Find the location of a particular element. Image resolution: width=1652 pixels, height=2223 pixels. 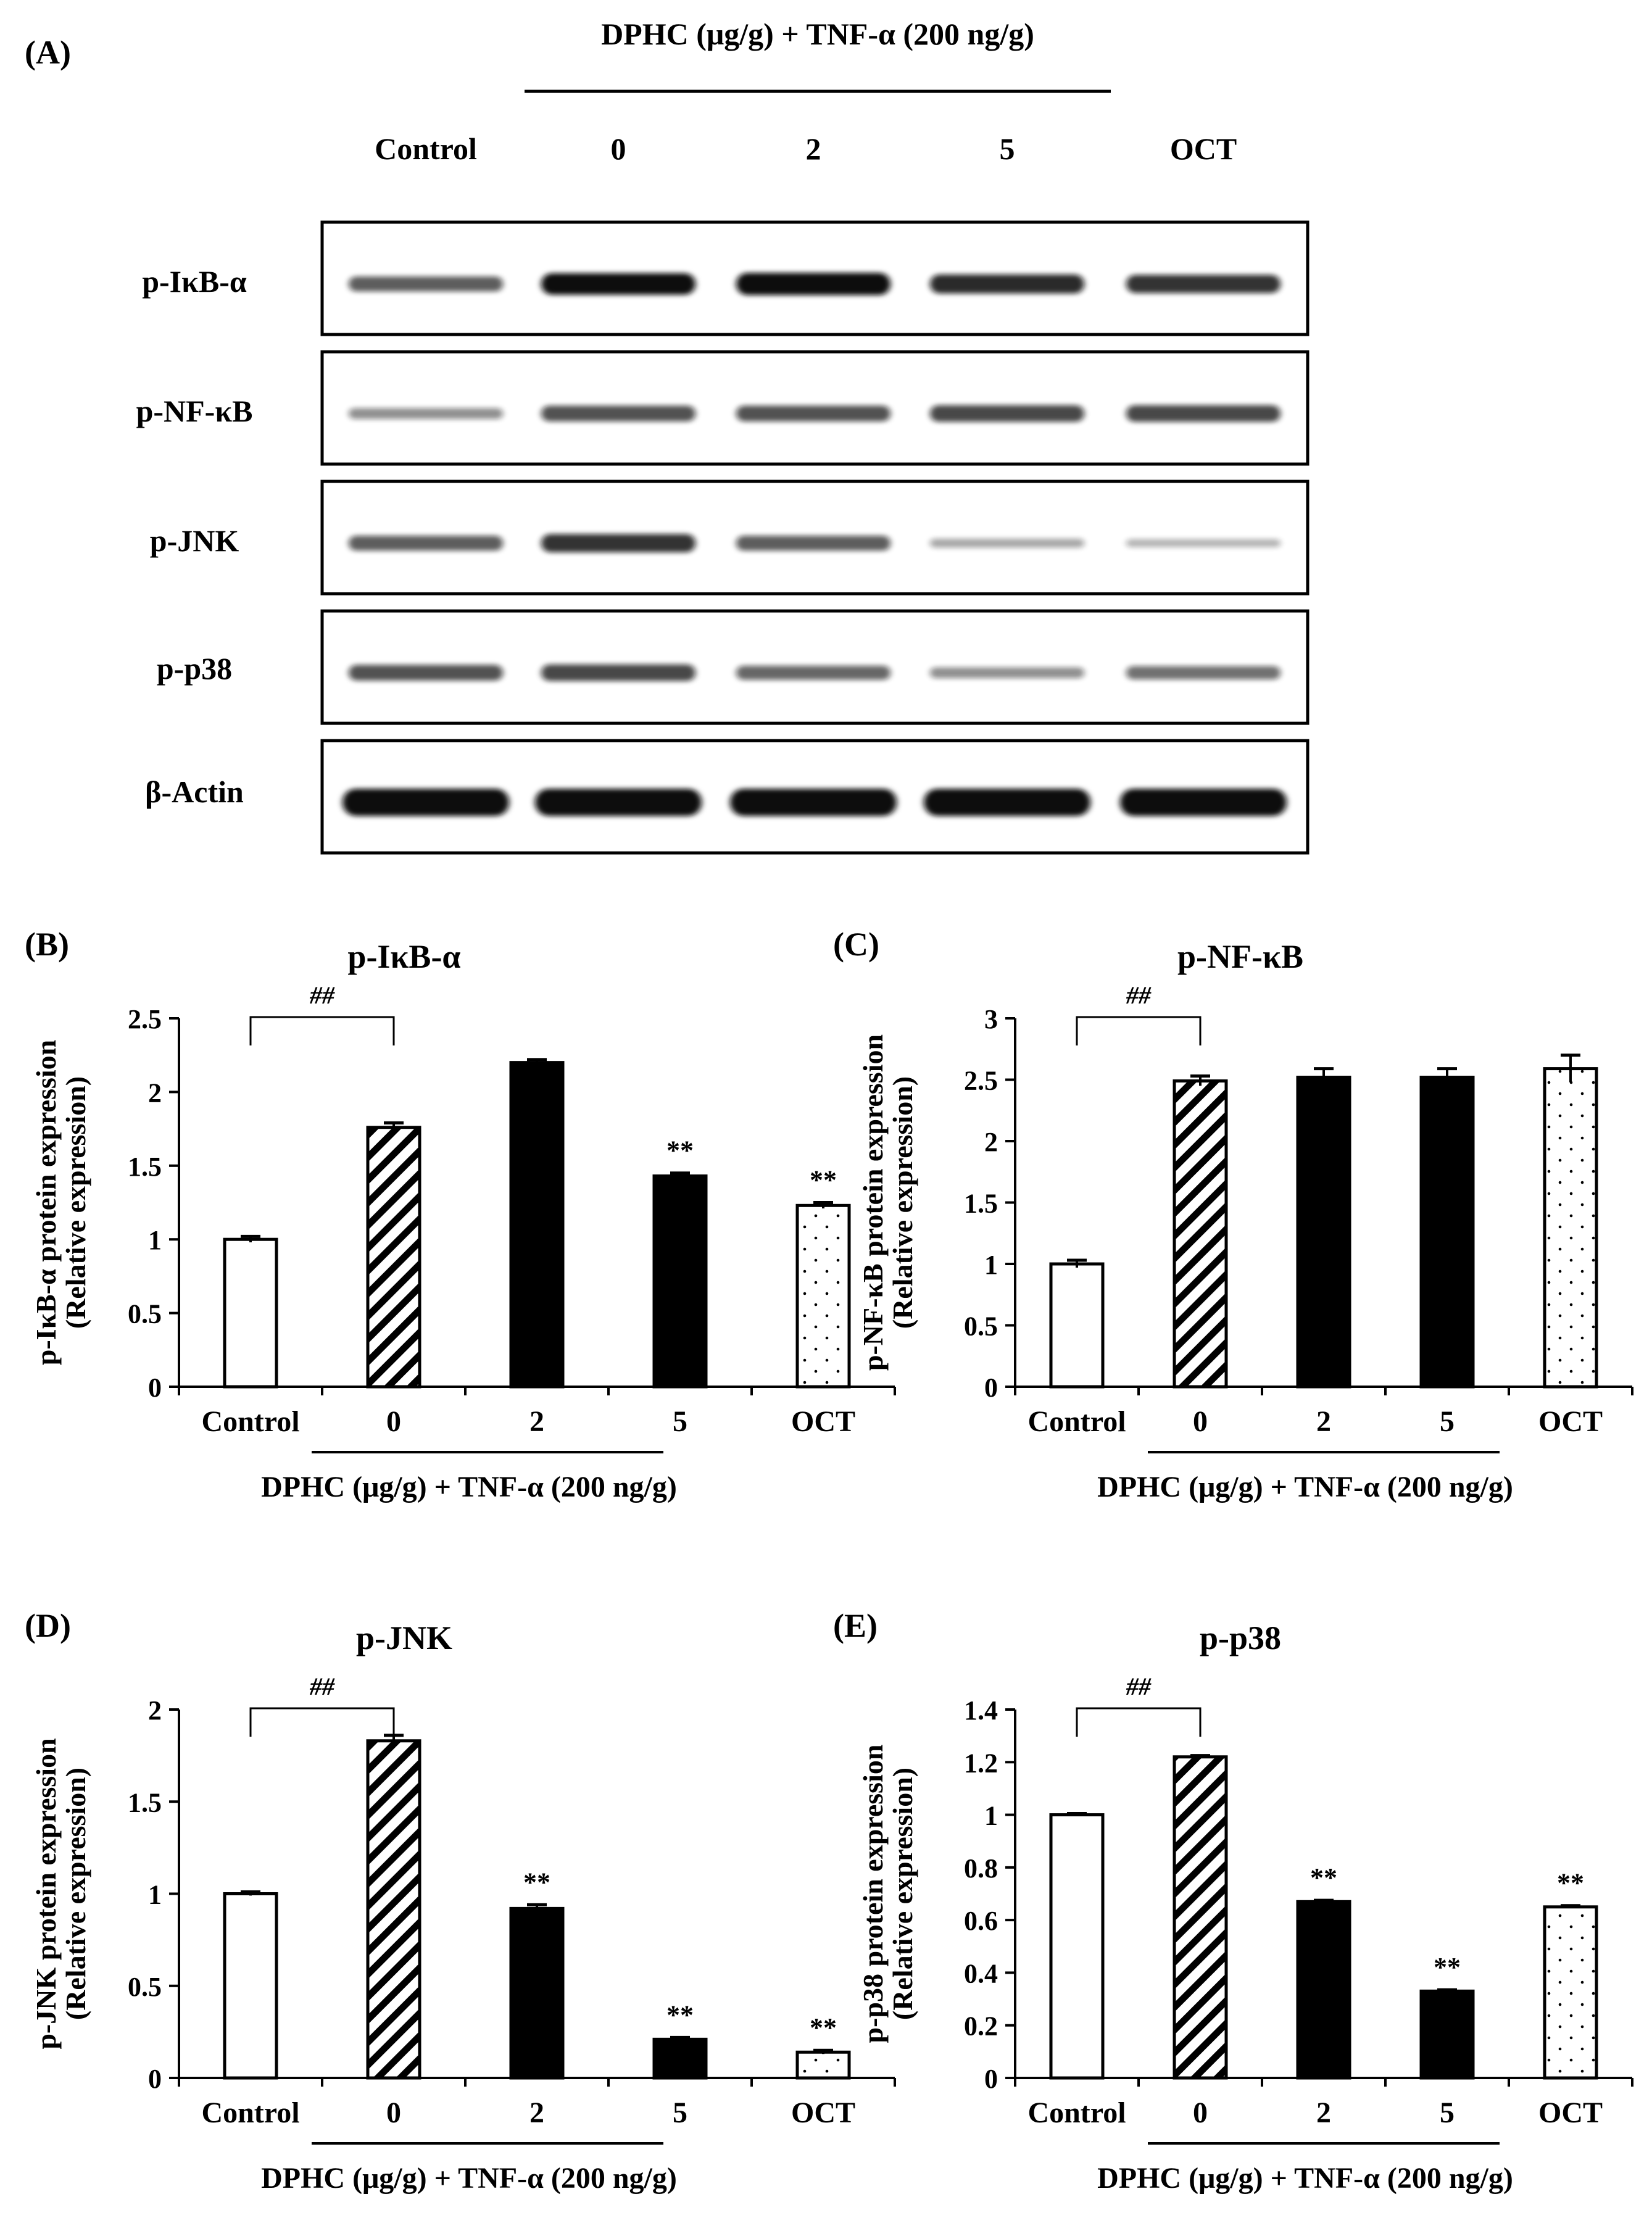

y-tick-label: 2.5 is located at coordinates (981, 1081).